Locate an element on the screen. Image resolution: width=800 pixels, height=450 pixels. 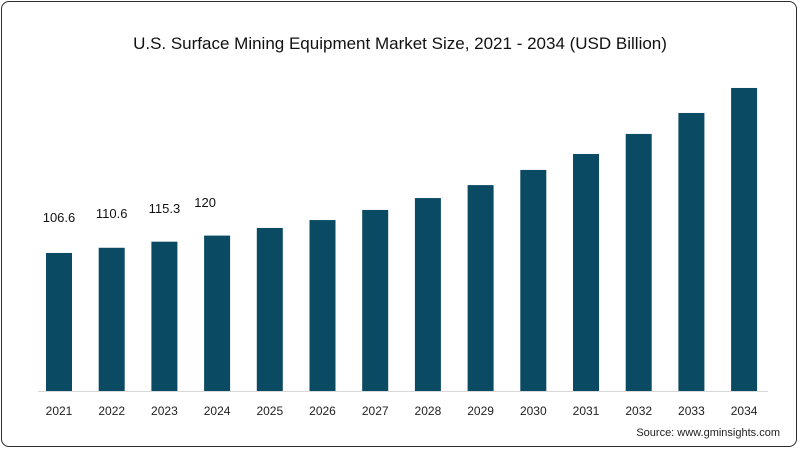
x-tick-label: 2021 is located at coordinates (59, 411).